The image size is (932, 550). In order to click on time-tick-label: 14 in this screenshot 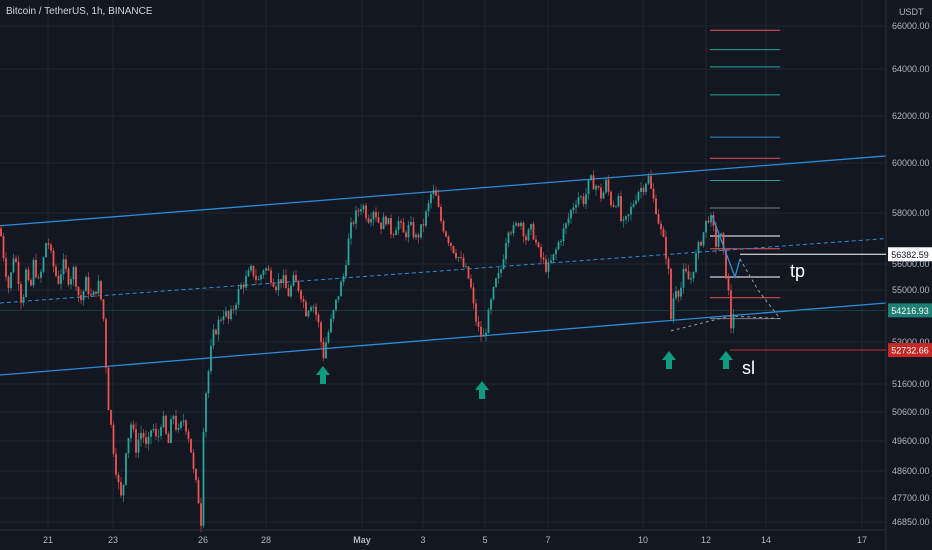, I will do `click(766, 540)`.